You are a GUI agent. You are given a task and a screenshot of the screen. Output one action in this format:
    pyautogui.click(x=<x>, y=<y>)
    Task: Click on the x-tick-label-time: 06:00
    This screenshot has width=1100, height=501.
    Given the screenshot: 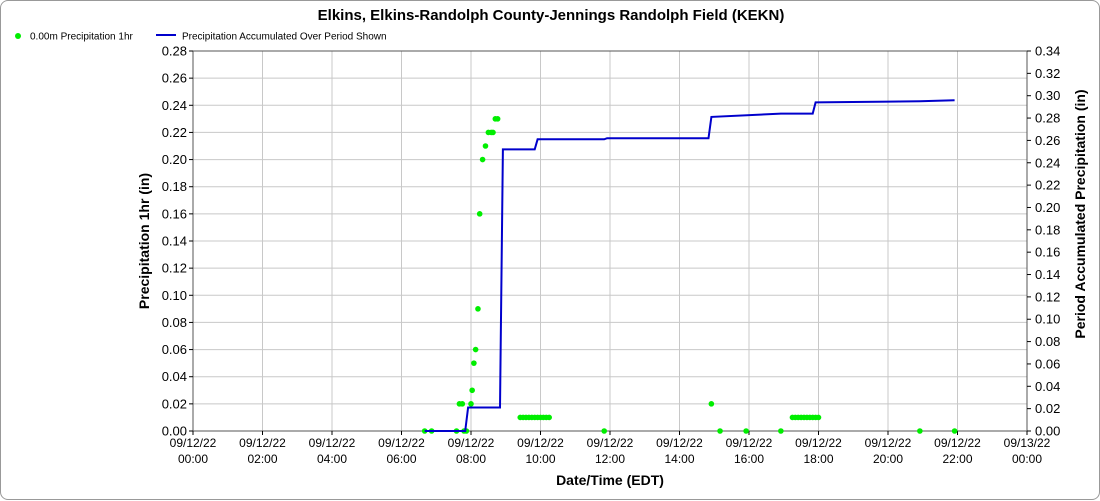 What is the action you would take?
    pyautogui.click(x=401, y=459)
    